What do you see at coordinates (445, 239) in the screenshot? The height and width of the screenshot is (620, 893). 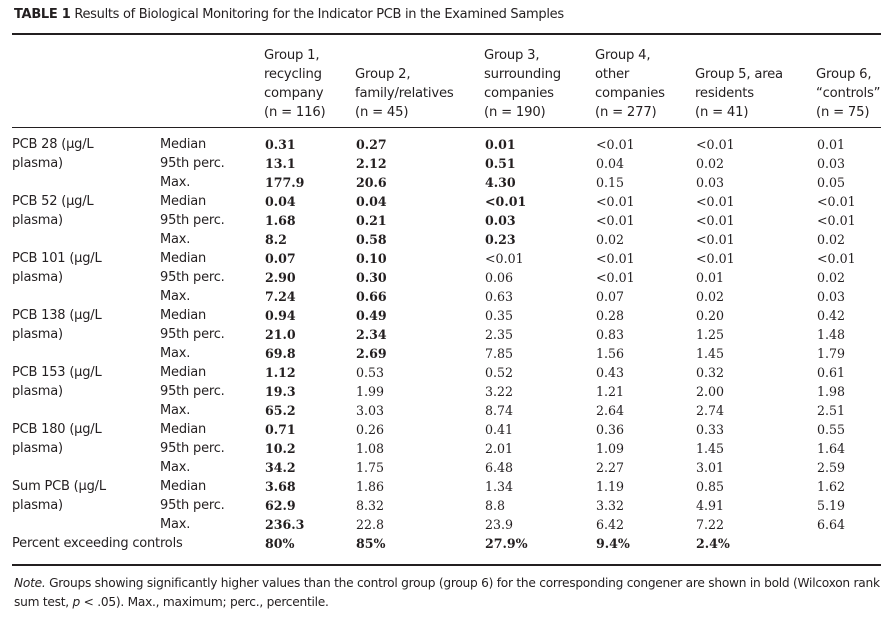 I see `table-row: Max. 8.2 0.58 0.23 0.02 <0.01 0.02` at bounding box center [445, 239].